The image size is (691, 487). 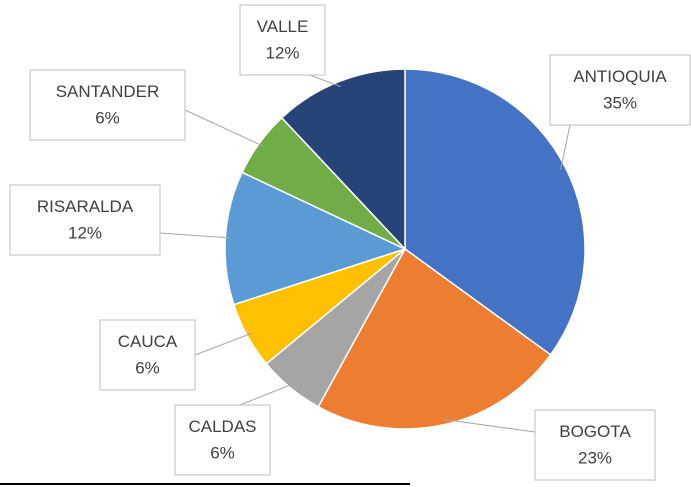 What do you see at coordinates (108, 91) in the screenshot?
I see `label-name: SANTANDER` at bounding box center [108, 91].